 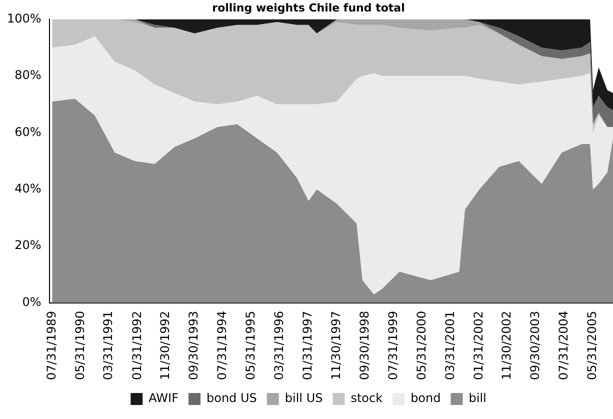 I want to click on x-tick-label: 03/31/1996, so click(x=279, y=345).